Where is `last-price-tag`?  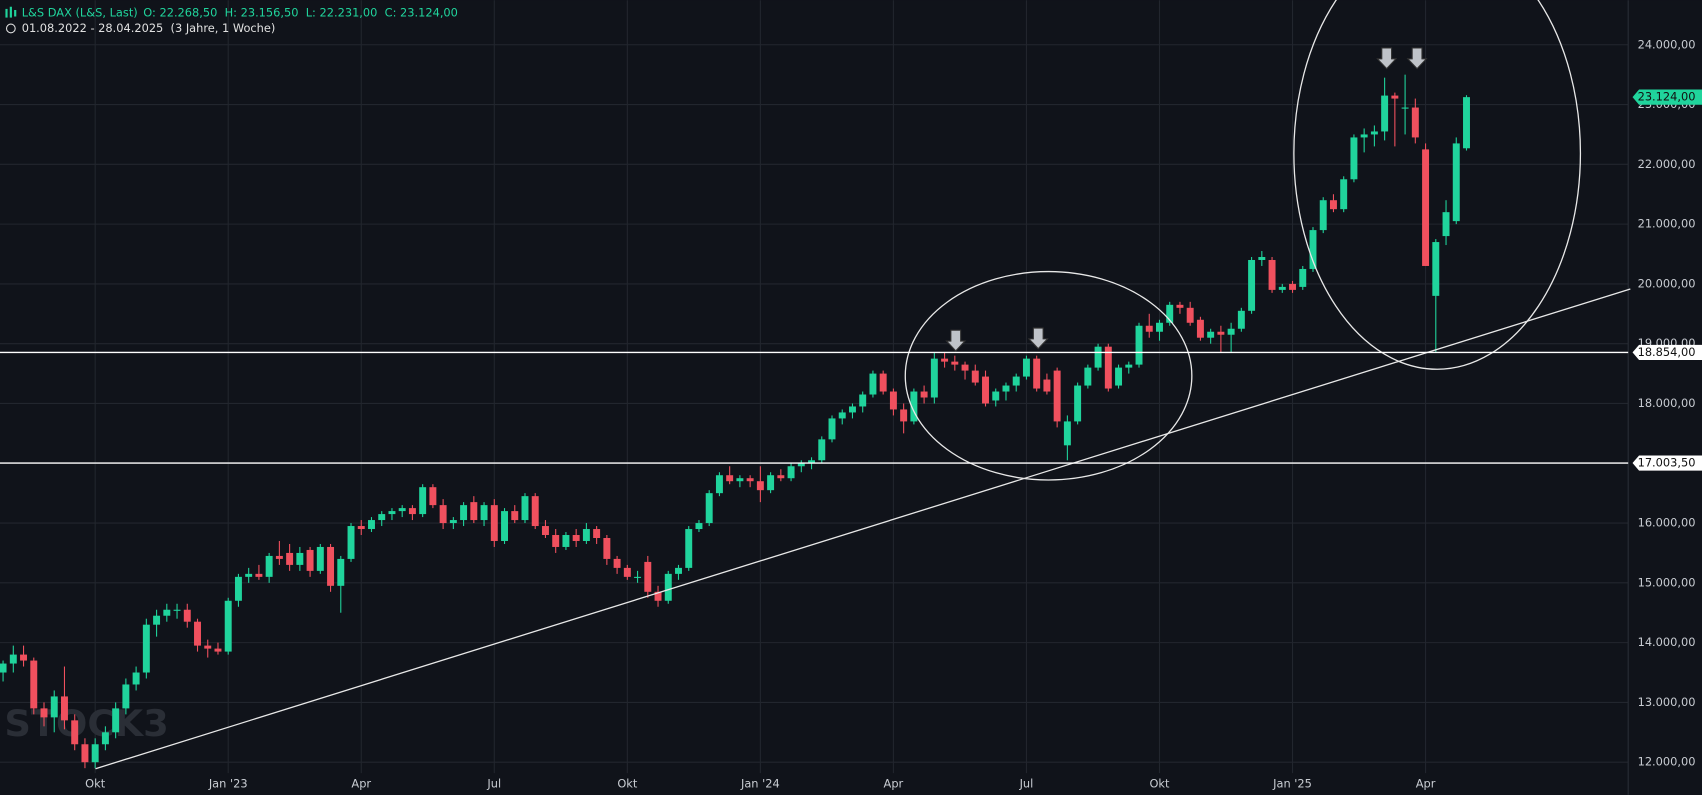
last-price-tag is located at coordinates (1667, 97).